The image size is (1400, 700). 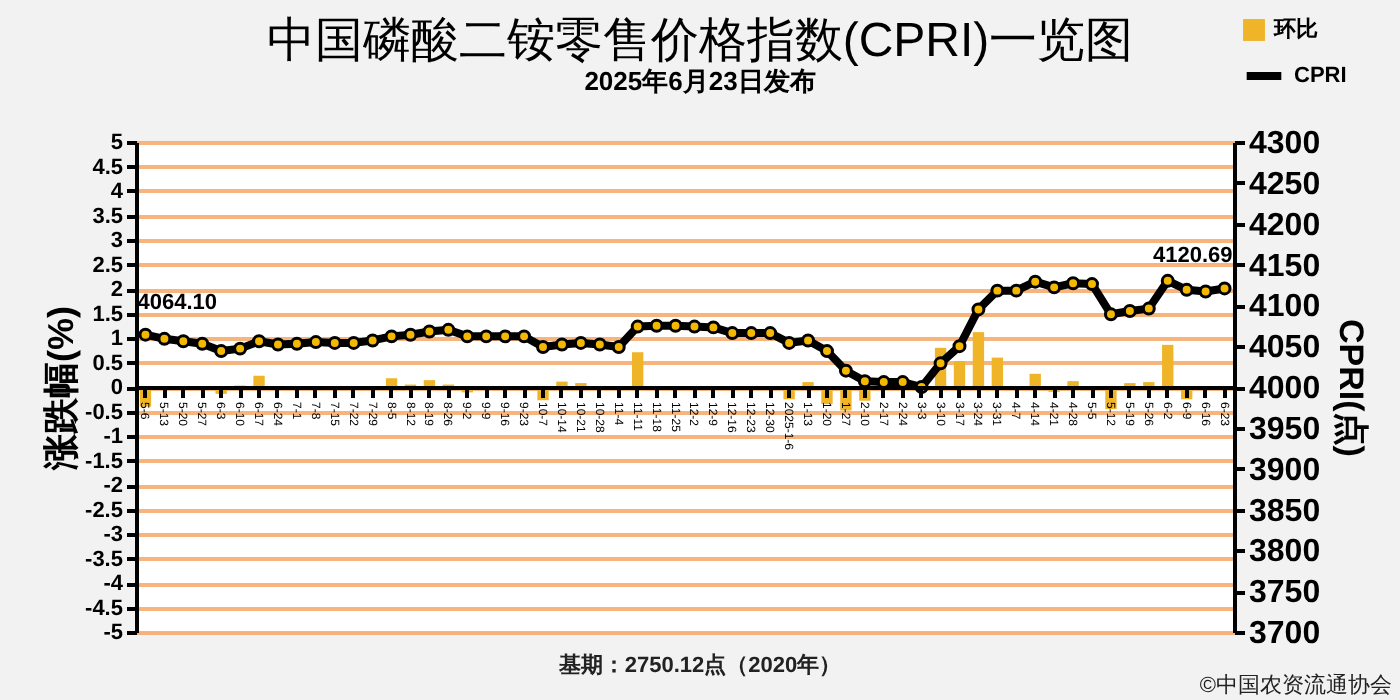 What do you see at coordinates (114, 584) in the screenshot?
I see `y-tick-label: -4` at bounding box center [114, 584].